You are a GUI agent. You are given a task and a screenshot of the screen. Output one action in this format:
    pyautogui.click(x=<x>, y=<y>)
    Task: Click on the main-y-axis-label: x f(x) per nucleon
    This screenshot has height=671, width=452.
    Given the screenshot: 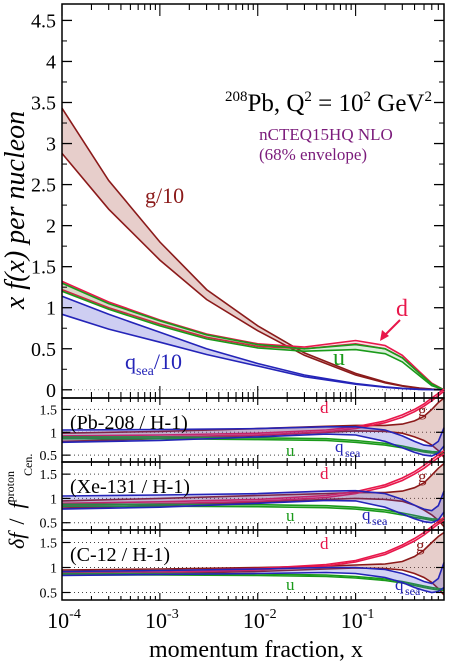 What is the action you would take?
    pyautogui.click(x=15, y=210)
    